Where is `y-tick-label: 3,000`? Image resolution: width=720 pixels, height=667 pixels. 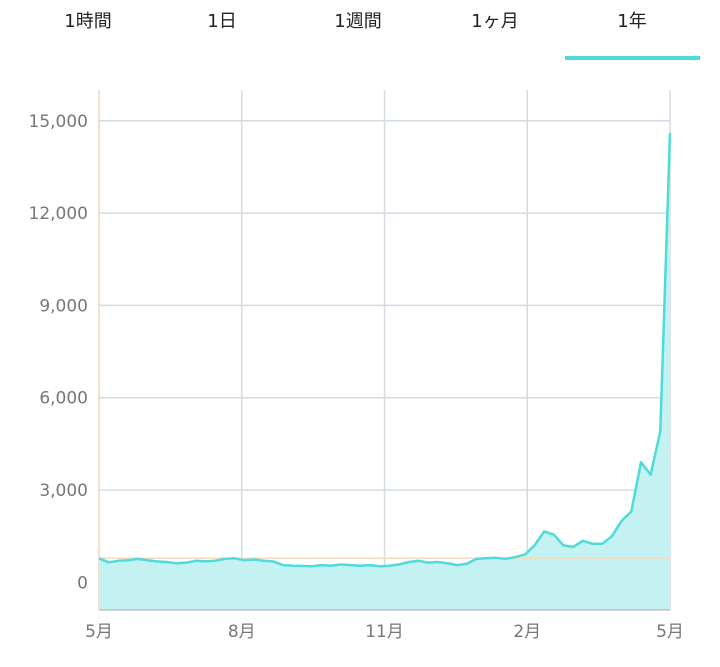
y-tick-label: 3,000 is located at coordinates (63, 491).